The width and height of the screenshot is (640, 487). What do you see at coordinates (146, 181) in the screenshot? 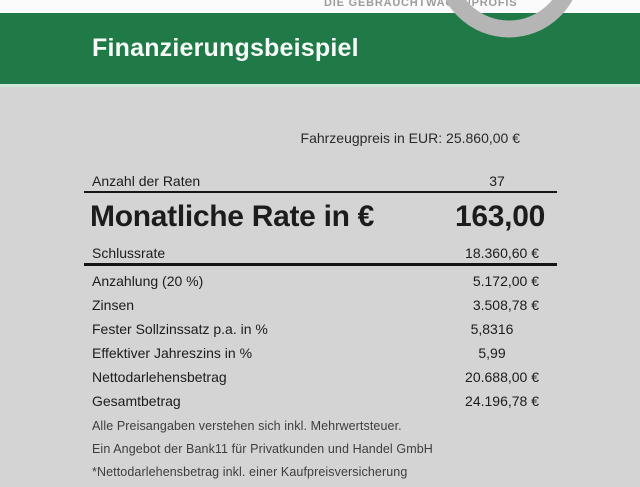
I see `row-label: Anzahl der Raten` at bounding box center [146, 181].